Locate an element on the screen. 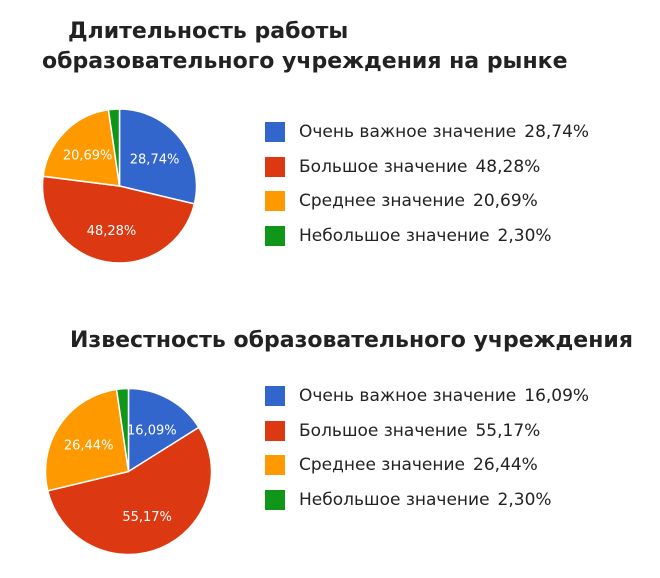 The image size is (660, 578). slice-data-label: 26,44% is located at coordinates (89, 445).